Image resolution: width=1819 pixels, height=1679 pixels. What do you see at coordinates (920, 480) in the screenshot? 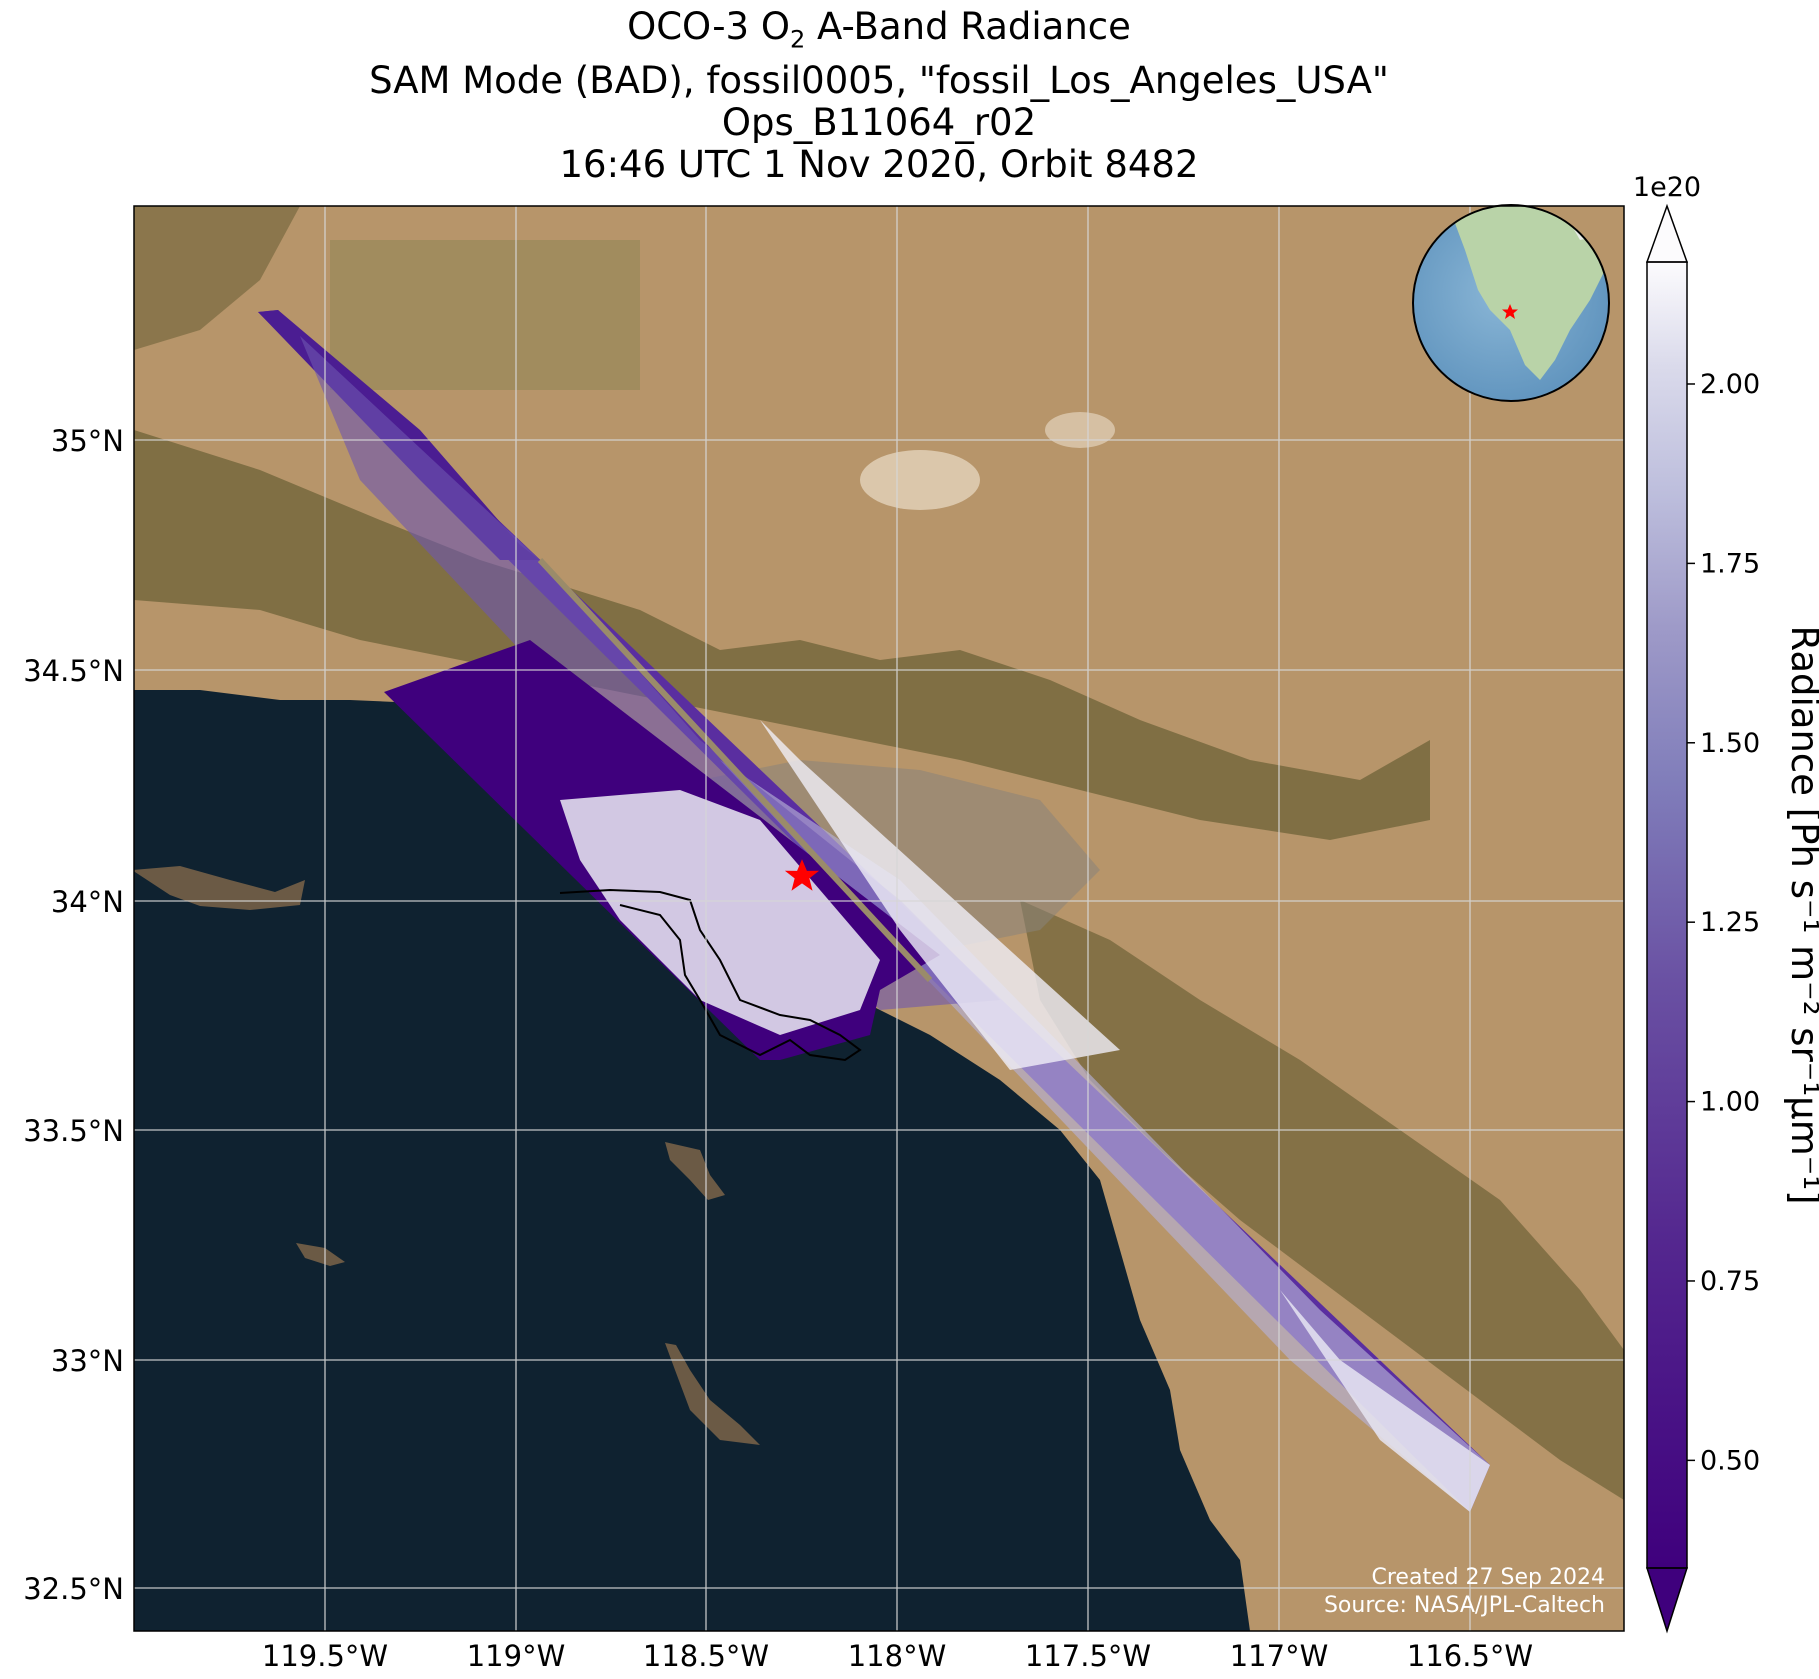
I see `dry-lake` at bounding box center [920, 480].